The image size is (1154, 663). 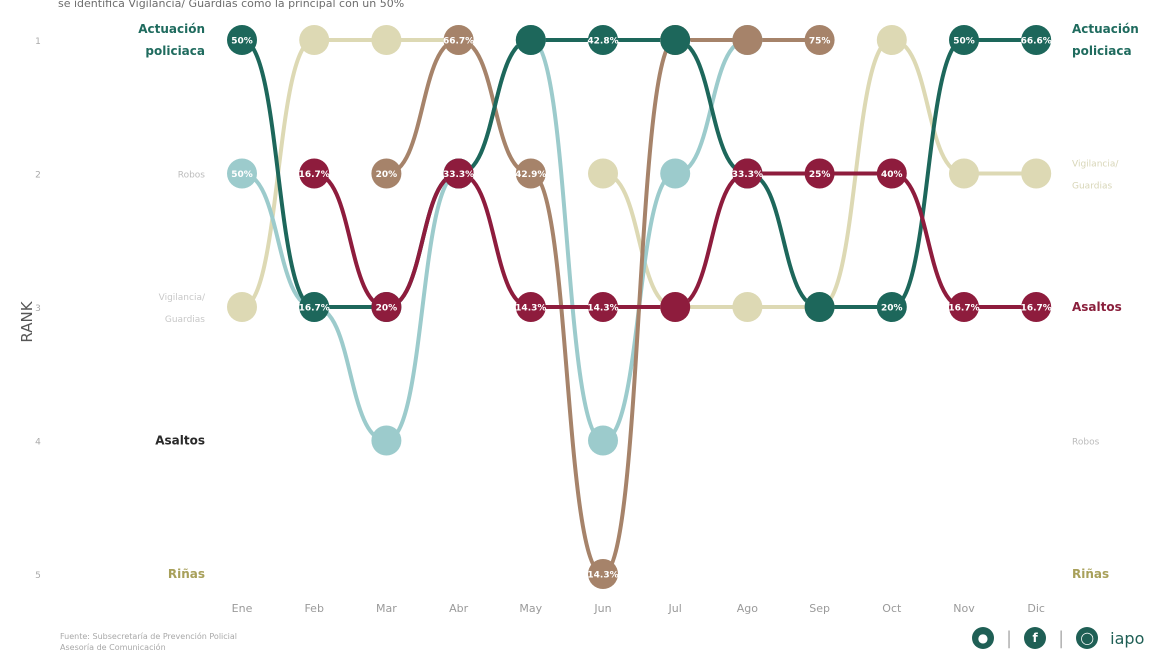 What do you see at coordinates (1036, 608) in the screenshot?
I see `x-tick-label: Dic` at bounding box center [1036, 608].